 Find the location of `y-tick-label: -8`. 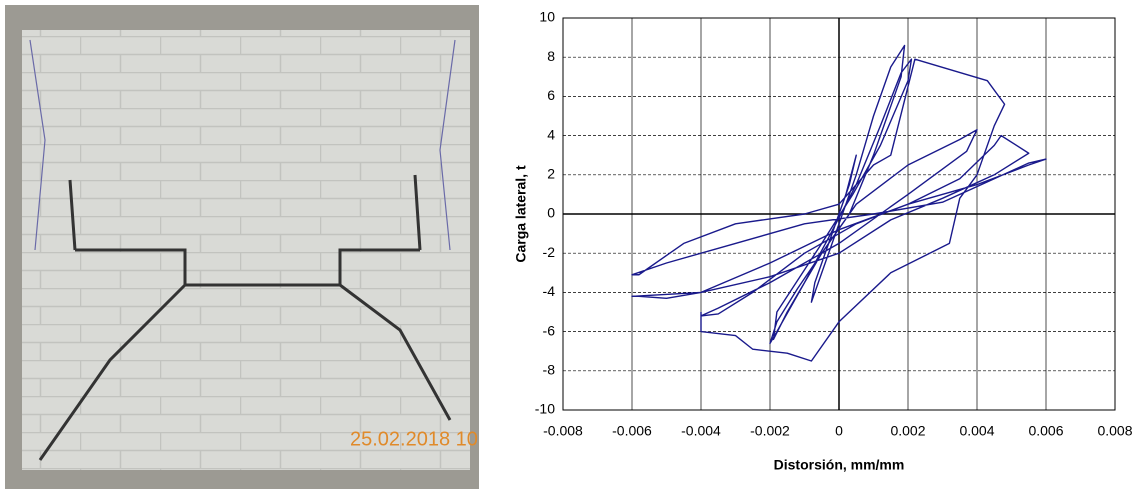

y-tick-label: -8 is located at coordinates (549, 370).